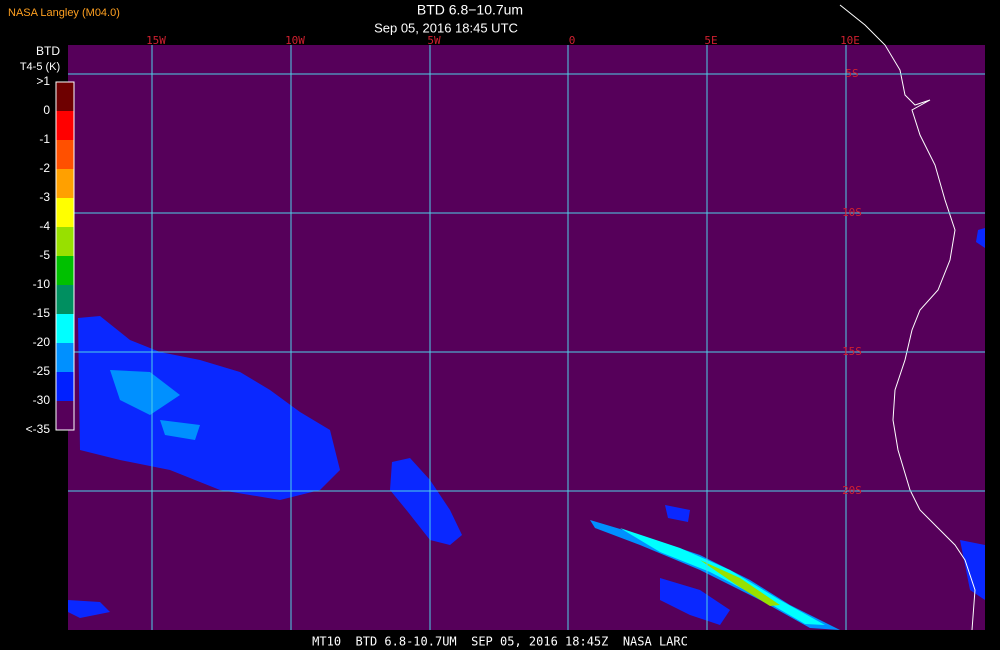 This screenshot has width=1000, height=650. What do you see at coordinates (850, 40) in the screenshot?
I see `longitude-label: 10E` at bounding box center [850, 40].